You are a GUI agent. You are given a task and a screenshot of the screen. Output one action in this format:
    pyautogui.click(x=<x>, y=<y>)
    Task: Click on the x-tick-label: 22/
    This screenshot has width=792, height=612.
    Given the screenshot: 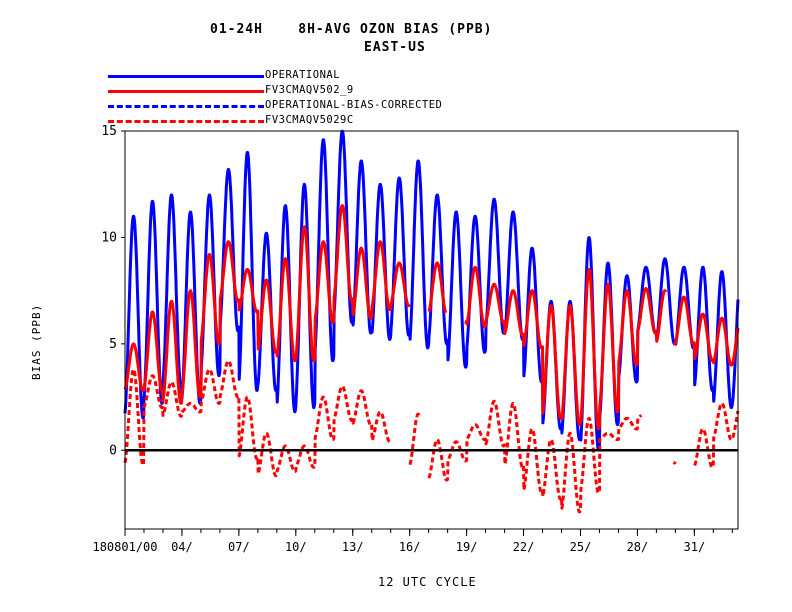 What is the action you would take?
    pyautogui.click(x=524, y=547)
    